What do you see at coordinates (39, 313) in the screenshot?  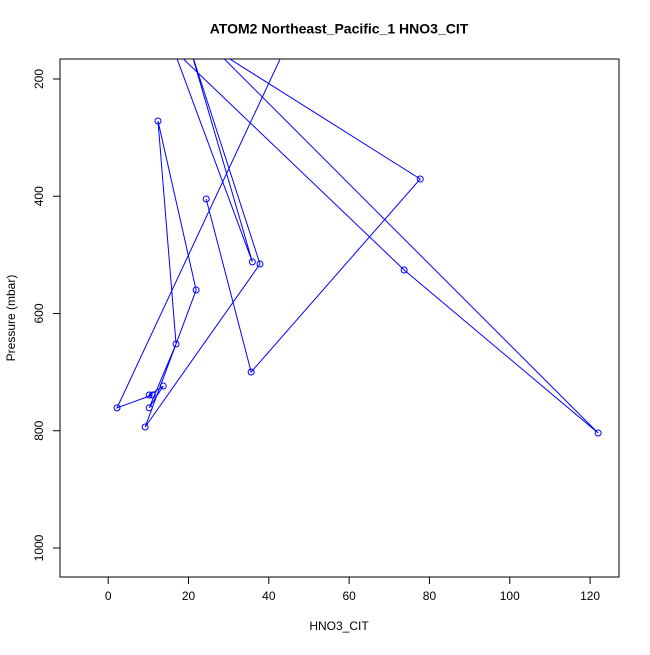 I see `y-tick-label: 600` at bounding box center [39, 313].